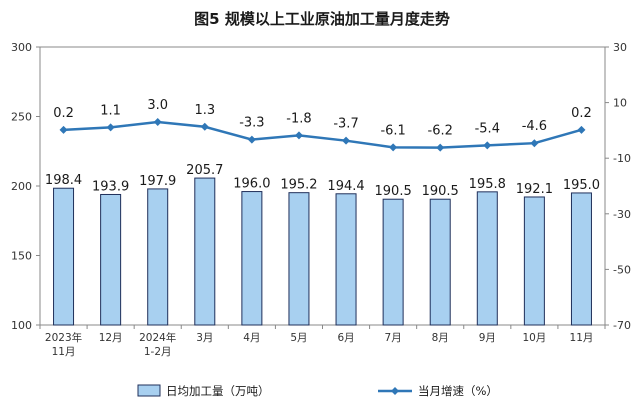 This screenshot has width=644, height=417. What do you see at coordinates (582, 338) in the screenshot?
I see `x-tick-label: 11月` at bounding box center [582, 338].